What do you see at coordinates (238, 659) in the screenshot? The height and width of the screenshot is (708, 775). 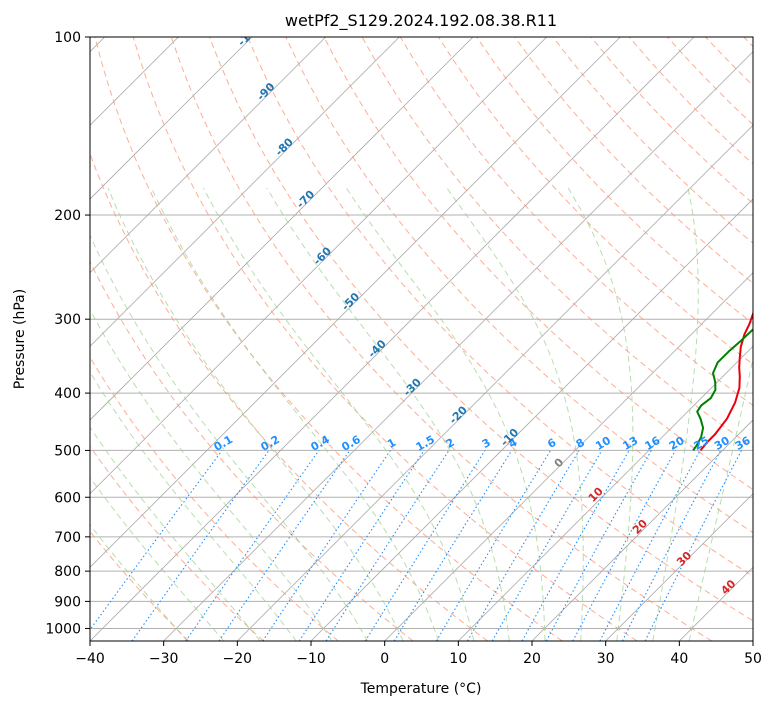 I see `x-tick-label: −20` at bounding box center [238, 659].